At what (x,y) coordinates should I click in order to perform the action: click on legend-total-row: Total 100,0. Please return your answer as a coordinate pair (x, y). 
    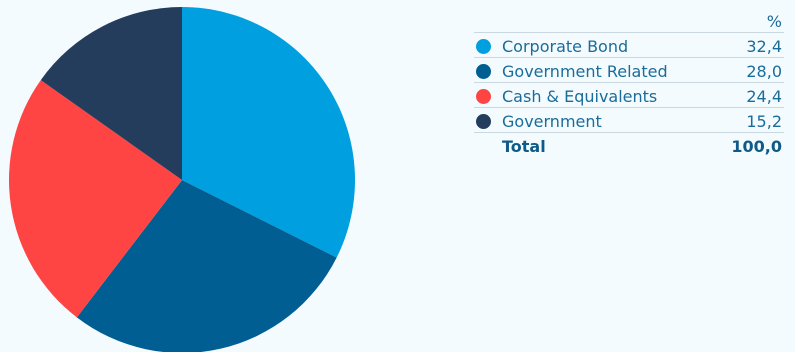
    Looking at the image, I should click on (629, 145).